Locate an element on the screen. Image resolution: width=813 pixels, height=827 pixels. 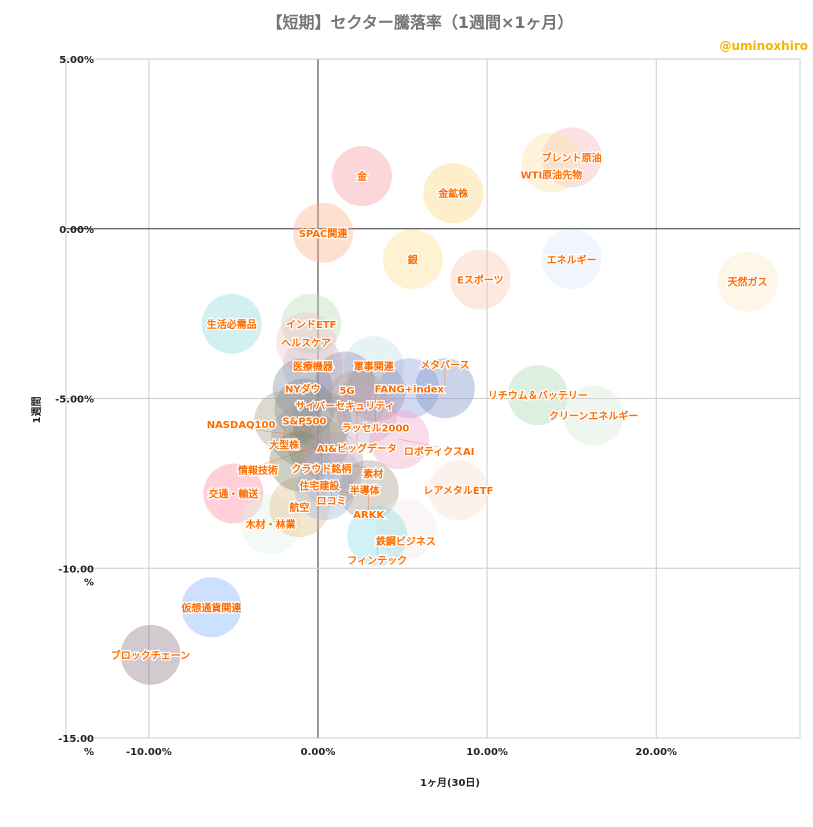
bubble-label: 医療機器 is located at coordinates (313, 366).